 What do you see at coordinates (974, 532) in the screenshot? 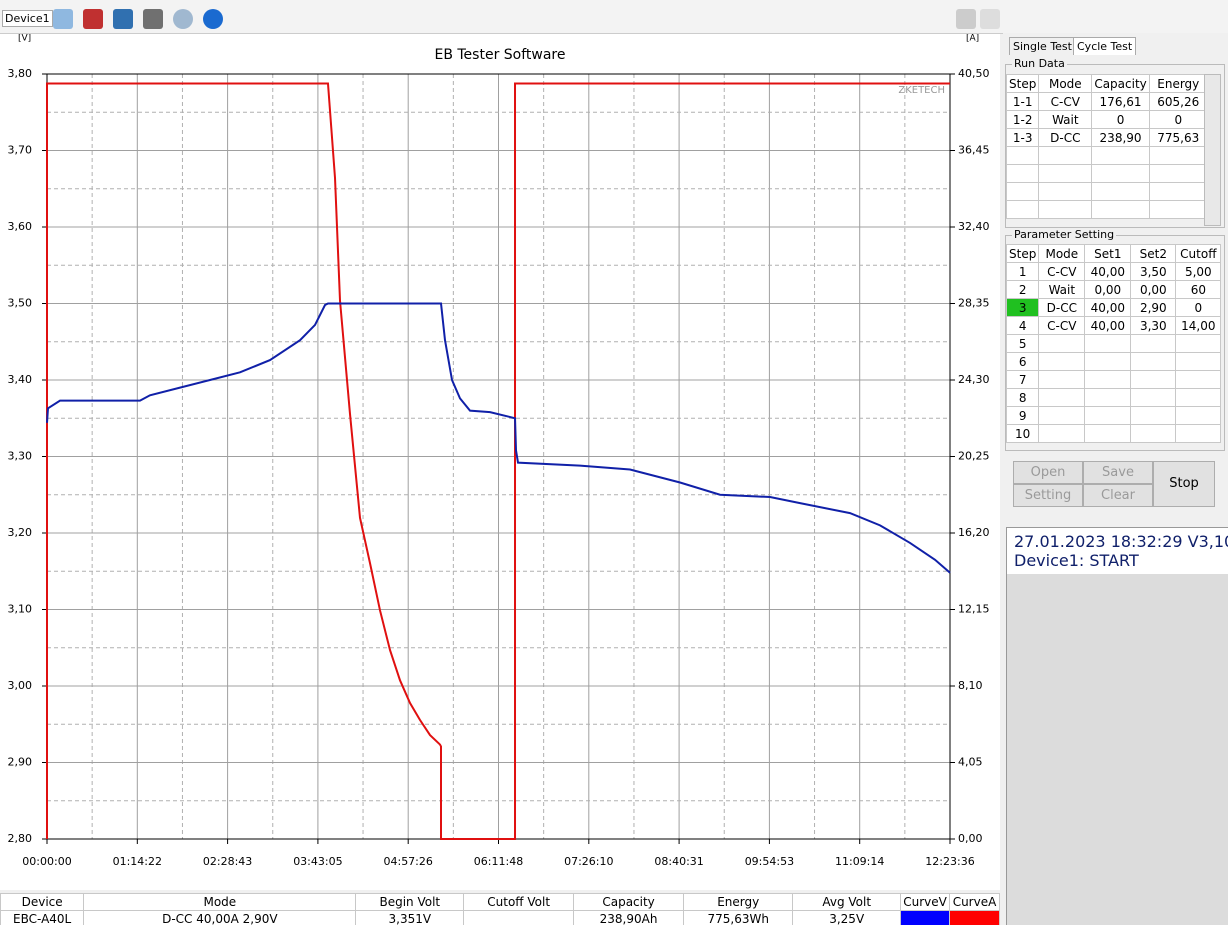
I see `y2-tick-label: 16,20` at bounding box center [974, 532].